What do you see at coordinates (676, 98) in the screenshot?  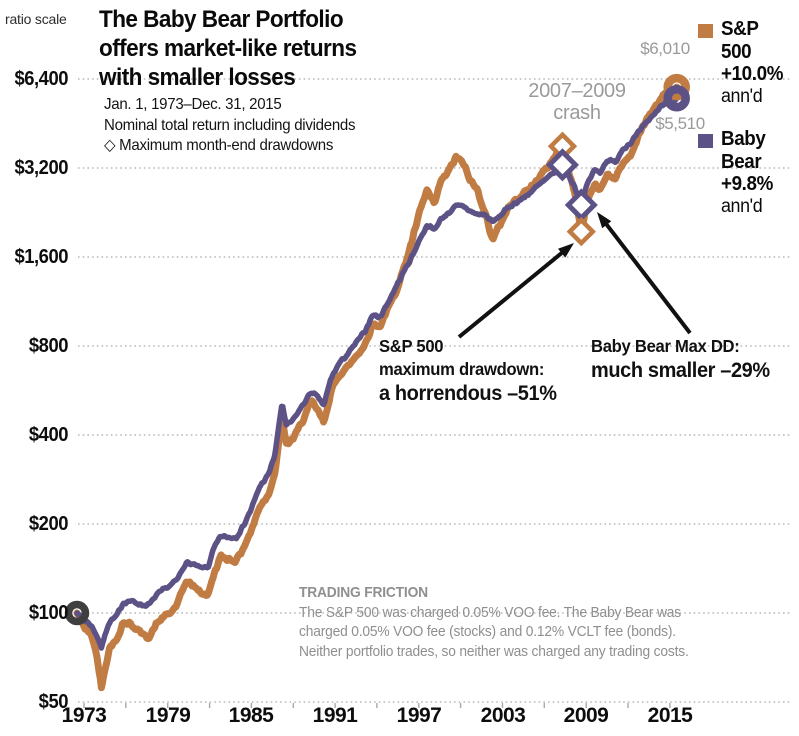 I see `bb-end-ring` at bounding box center [676, 98].